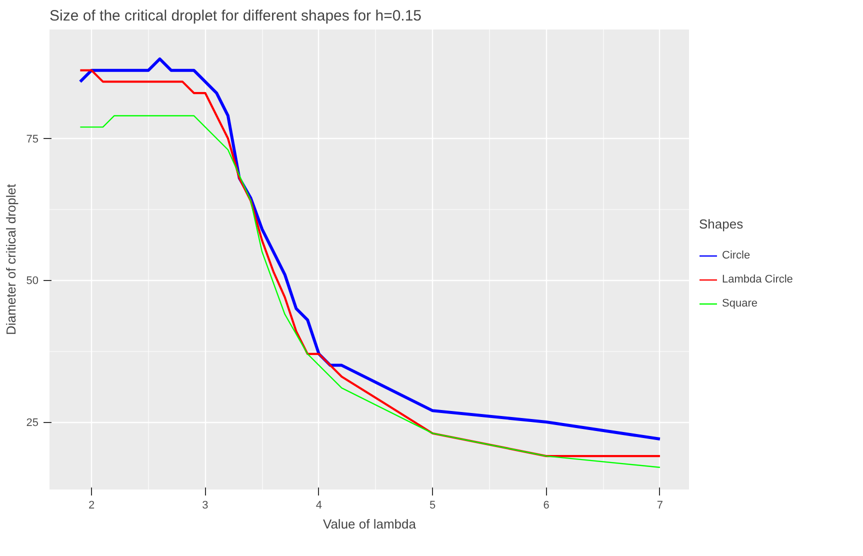 The width and height of the screenshot is (863, 556). I want to click on y-tick-label: 25, so click(32, 423).